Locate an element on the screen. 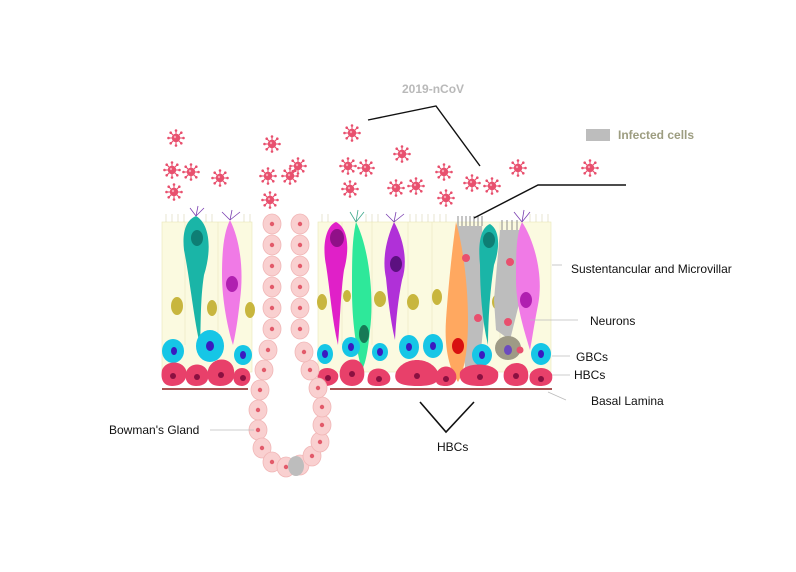 The image size is (796, 572). gland-infected-cell is located at coordinates (296, 466).